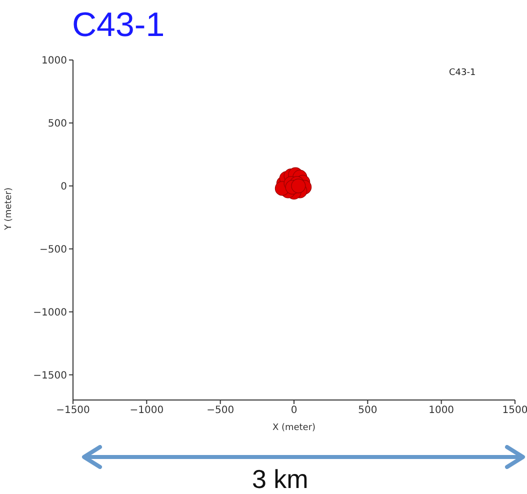 The height and width of the screenshot is (494, 527). I want to click on x-tick-label: −1000, so click(147, 410).